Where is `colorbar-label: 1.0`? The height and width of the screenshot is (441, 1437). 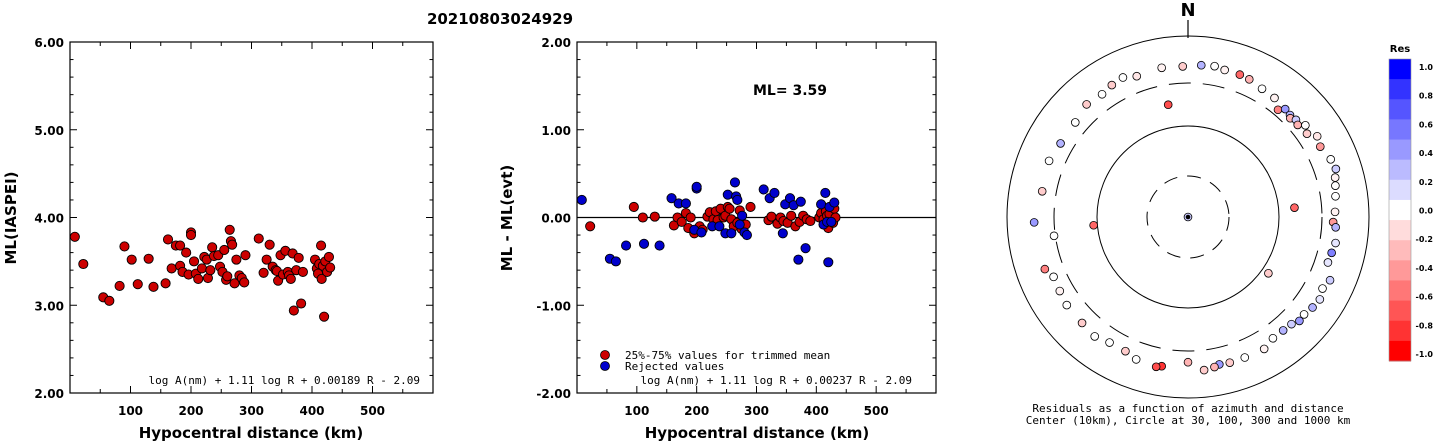 colorbar-label: 1.0 is located at coordinates (1426, 67).